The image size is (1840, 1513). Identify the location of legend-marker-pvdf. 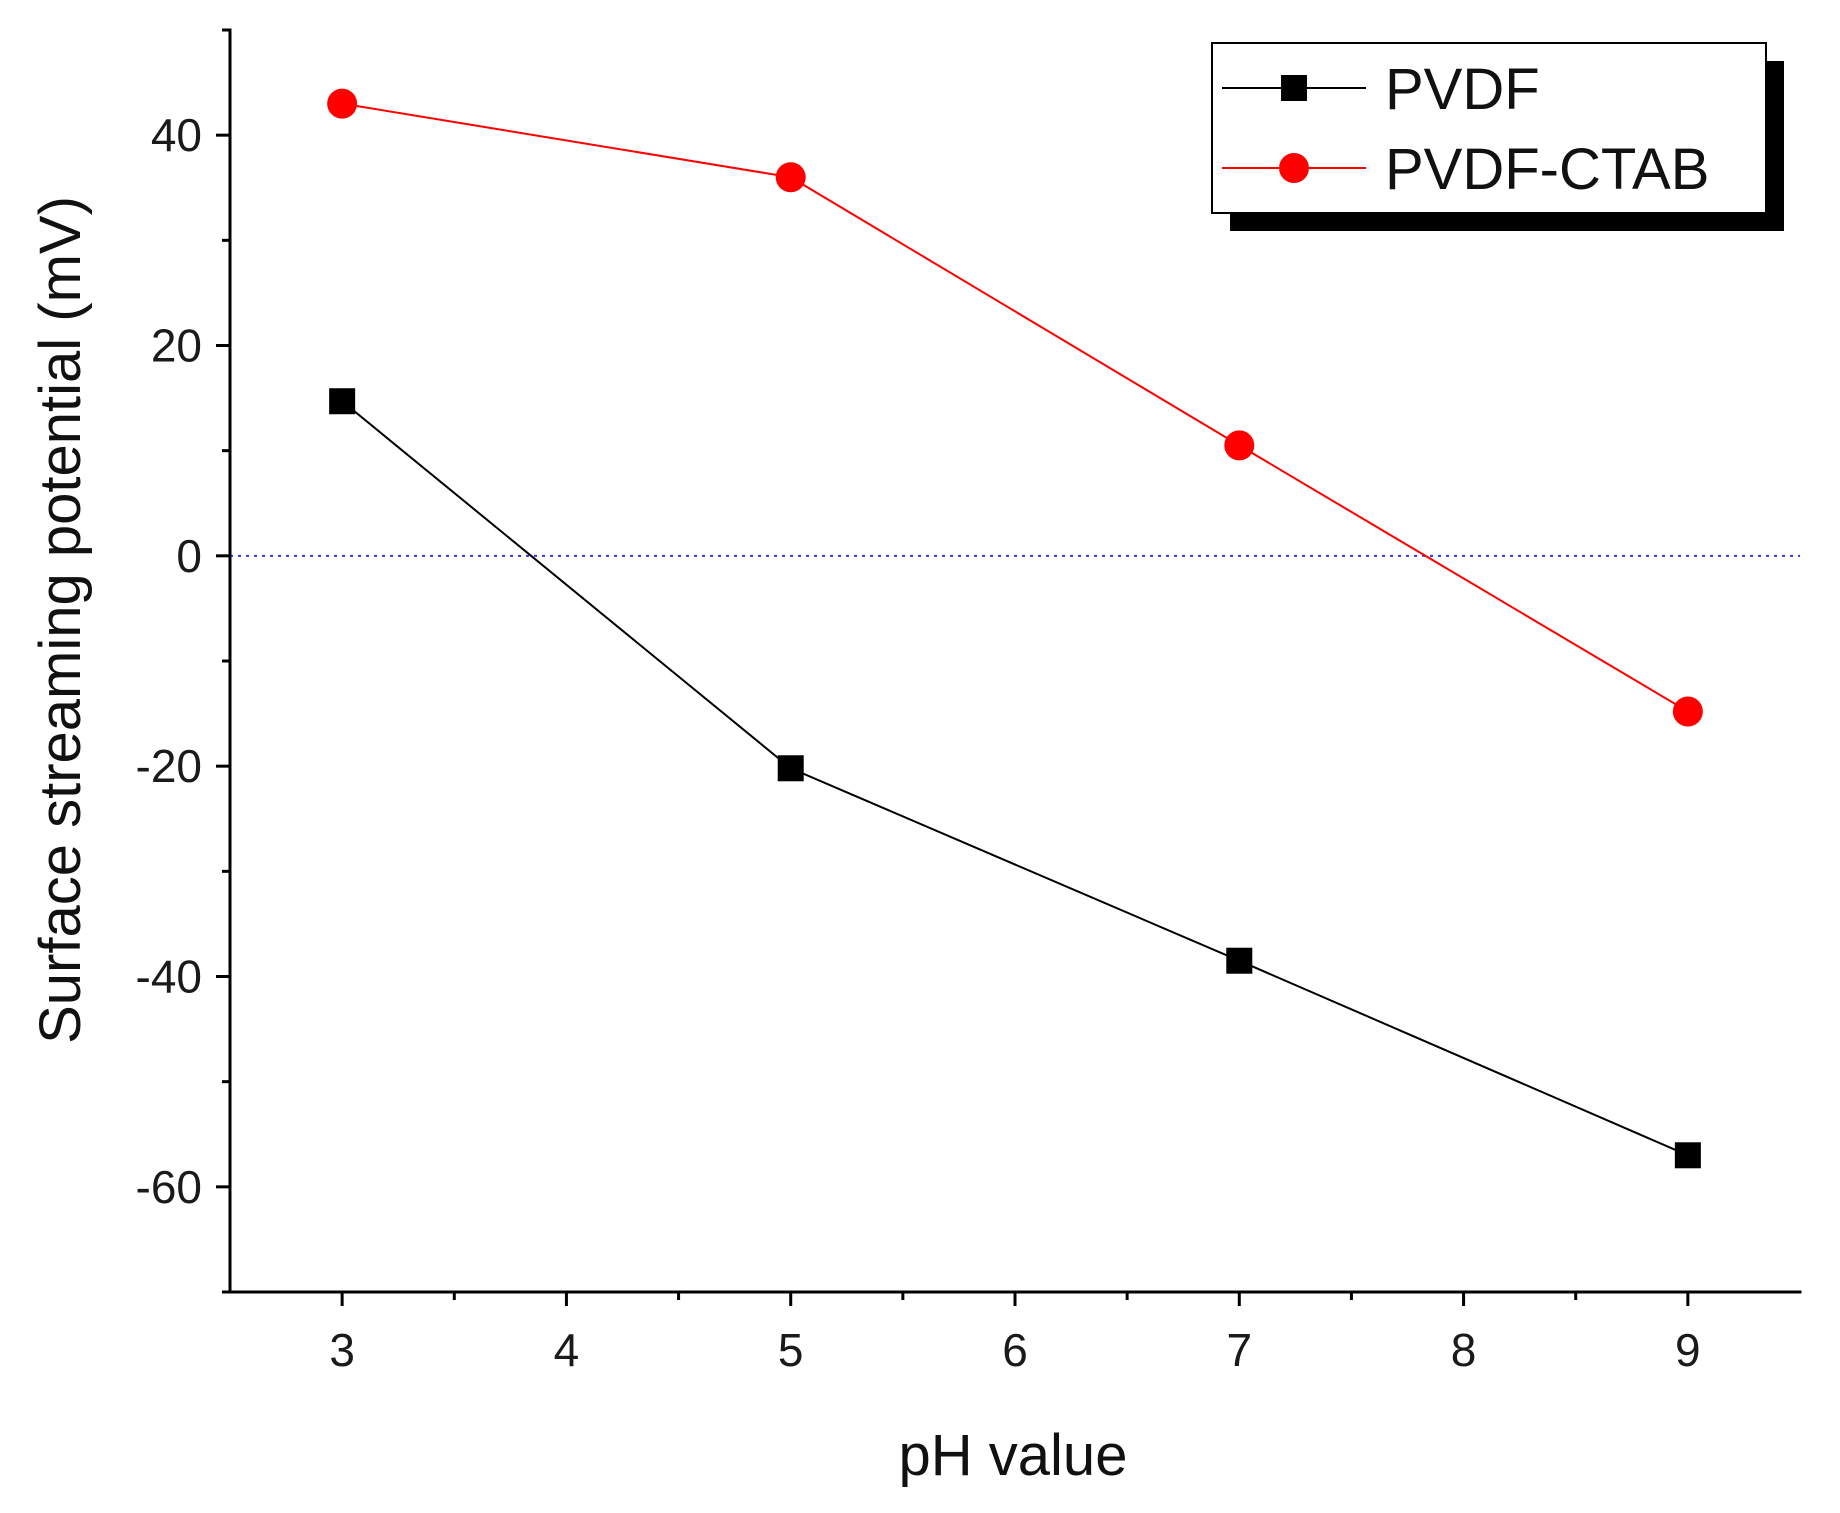
(1294, 88).